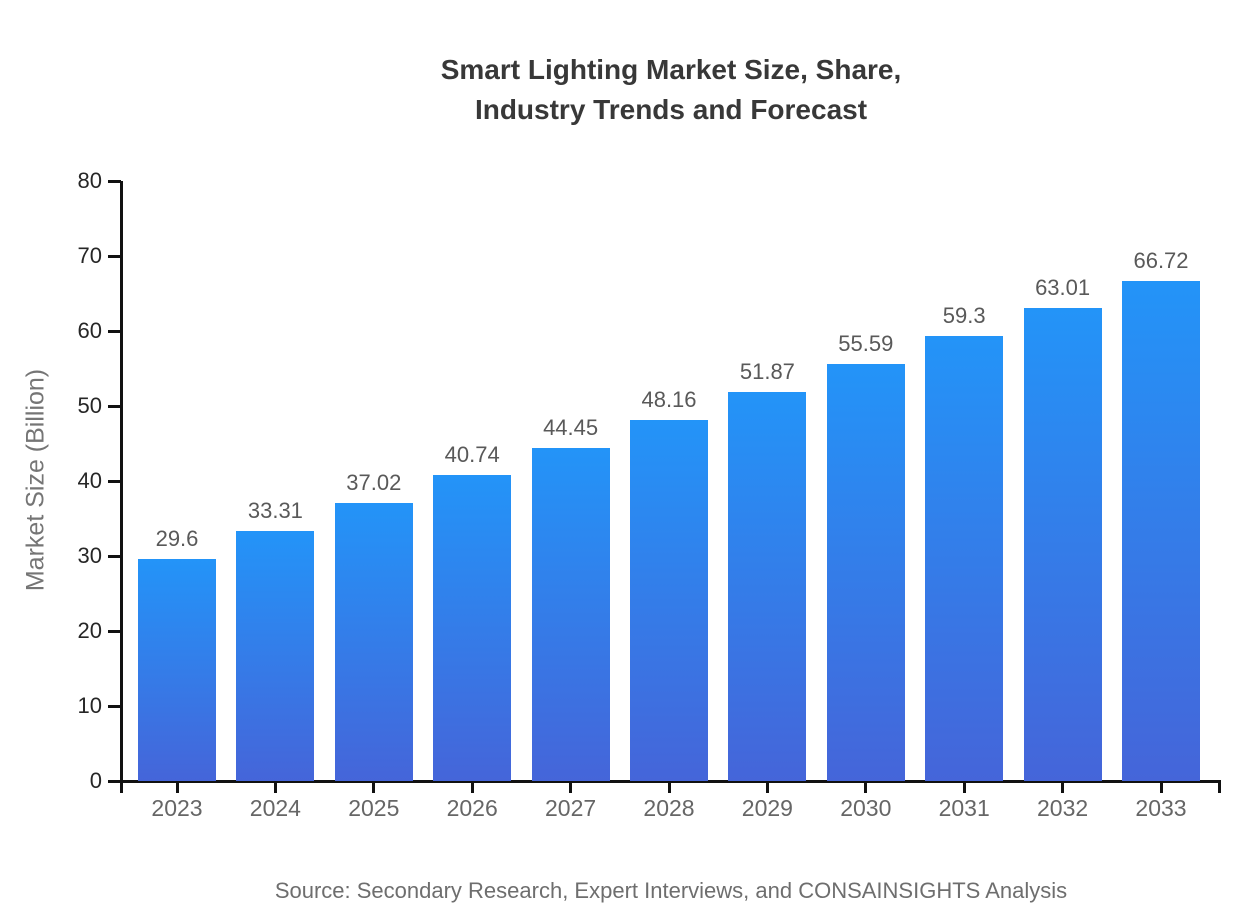 Image resolution: width=1260 pixels, height=920 pixels. What do you see at coordinates (374, 808) in the screenshot?
I see `x-tick-label: 2025` at bounding box center [374, 808].